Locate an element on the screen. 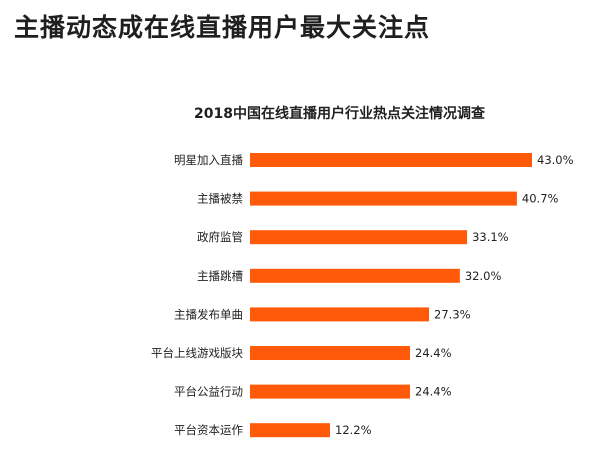  chart-title: 2018中国在线直播用户行业热点关注情况调查 is located at coordinates (339, 114).